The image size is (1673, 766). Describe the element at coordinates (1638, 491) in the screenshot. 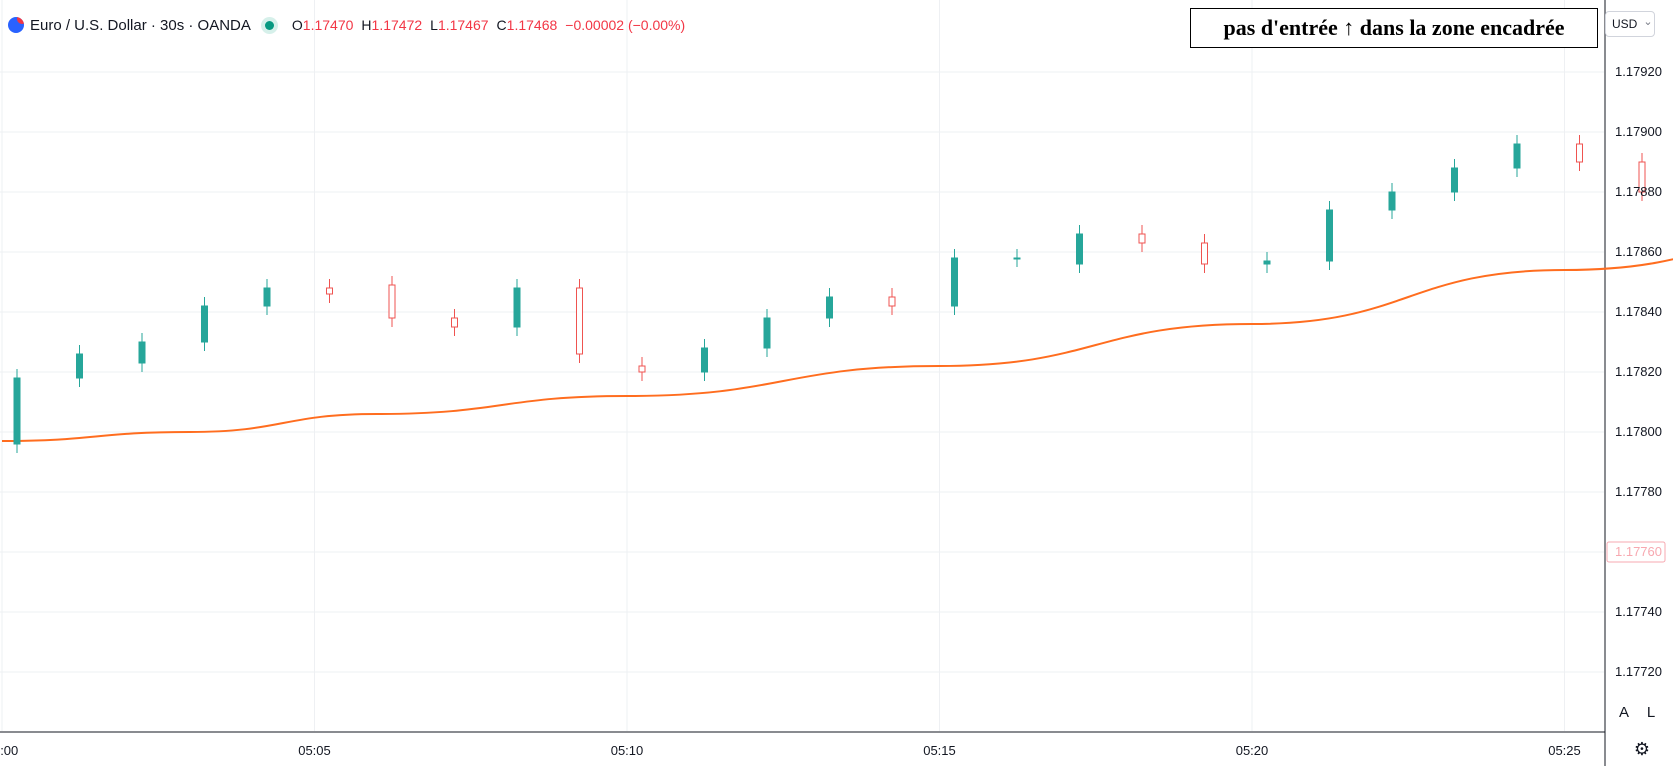

I see `y-tick-label: 1.17780` at that location.